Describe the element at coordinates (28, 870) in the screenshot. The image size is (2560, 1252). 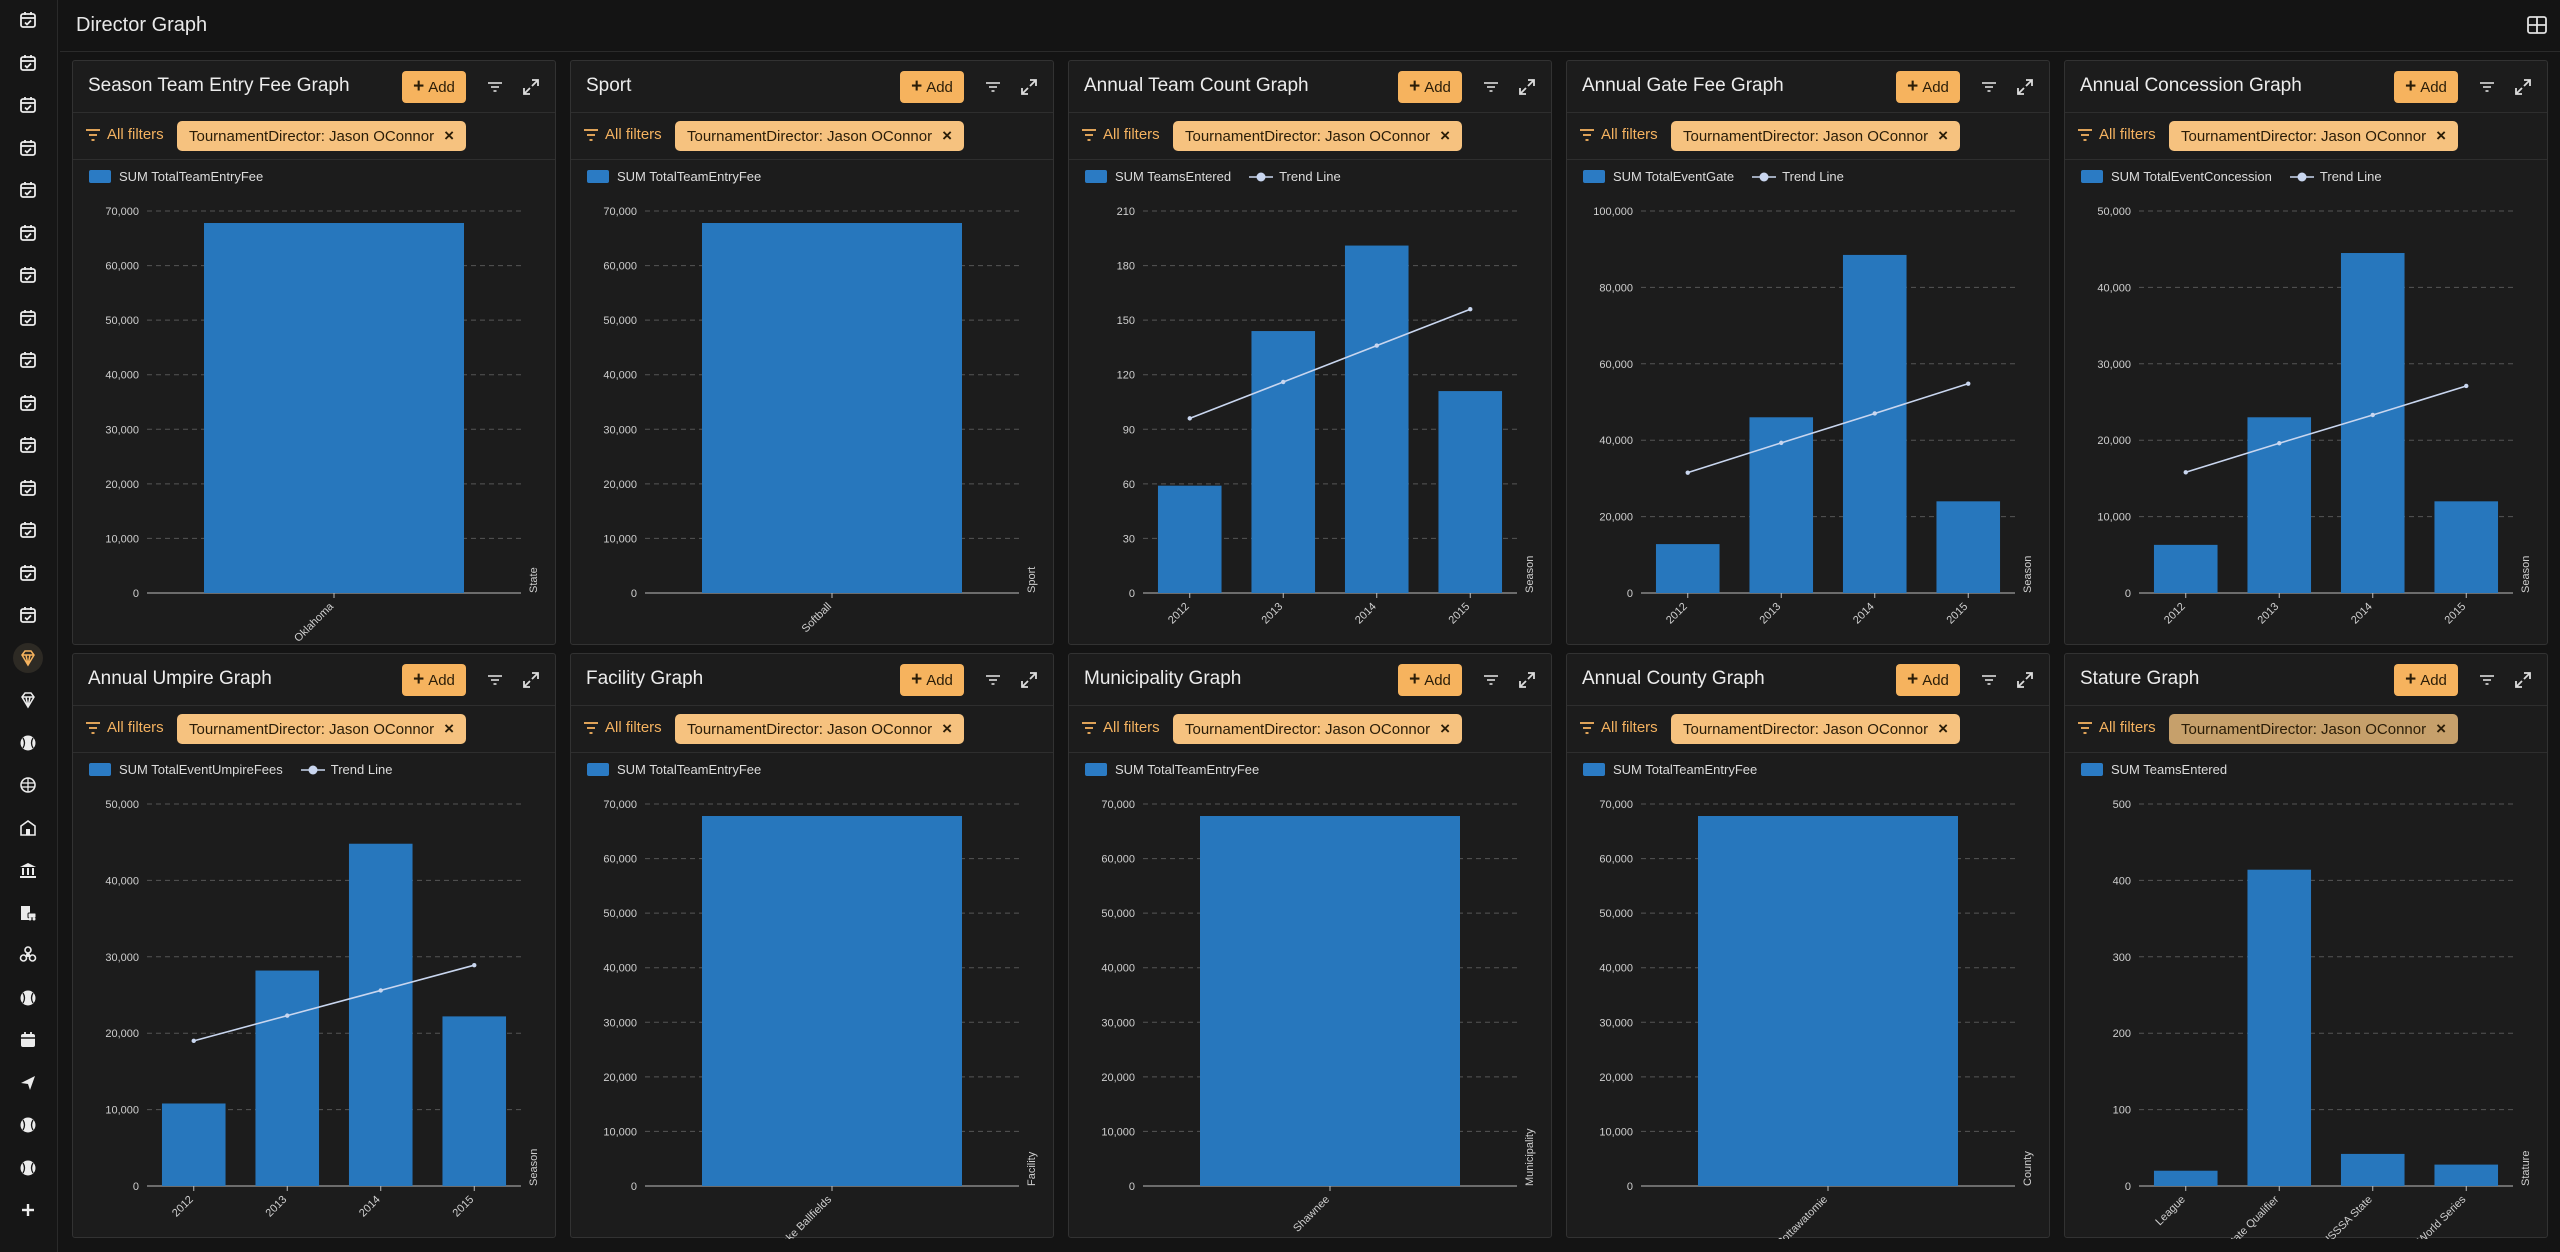
I see `bank-icon` at that location.